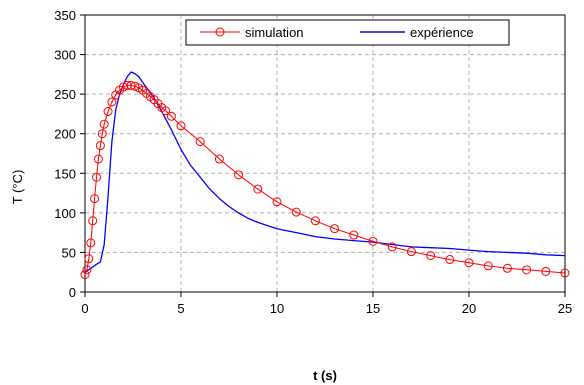 This screenshot has height=385, width=584. I want to click on y-tick-label: 100, so click(65, 213).